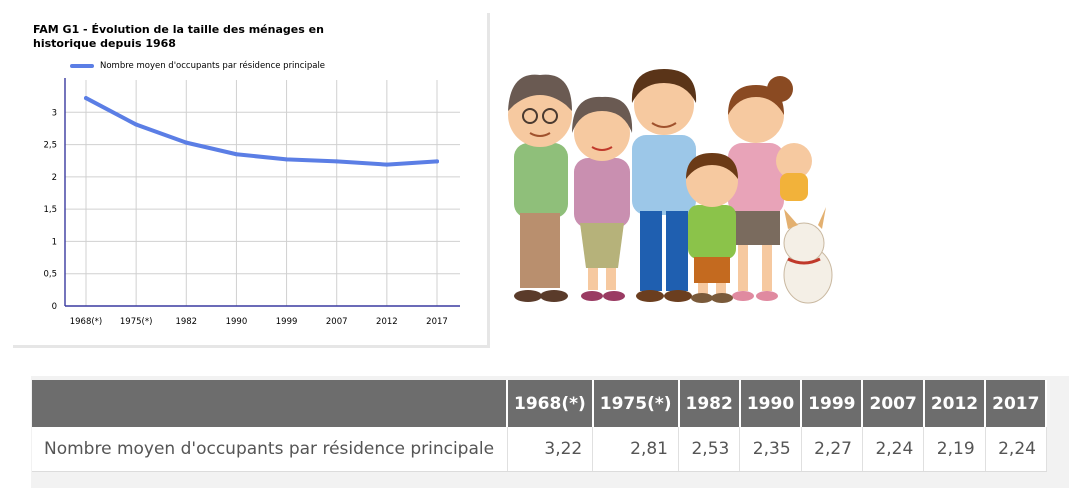  I want to click on x-tick-label: 1982, so click(186, 322).